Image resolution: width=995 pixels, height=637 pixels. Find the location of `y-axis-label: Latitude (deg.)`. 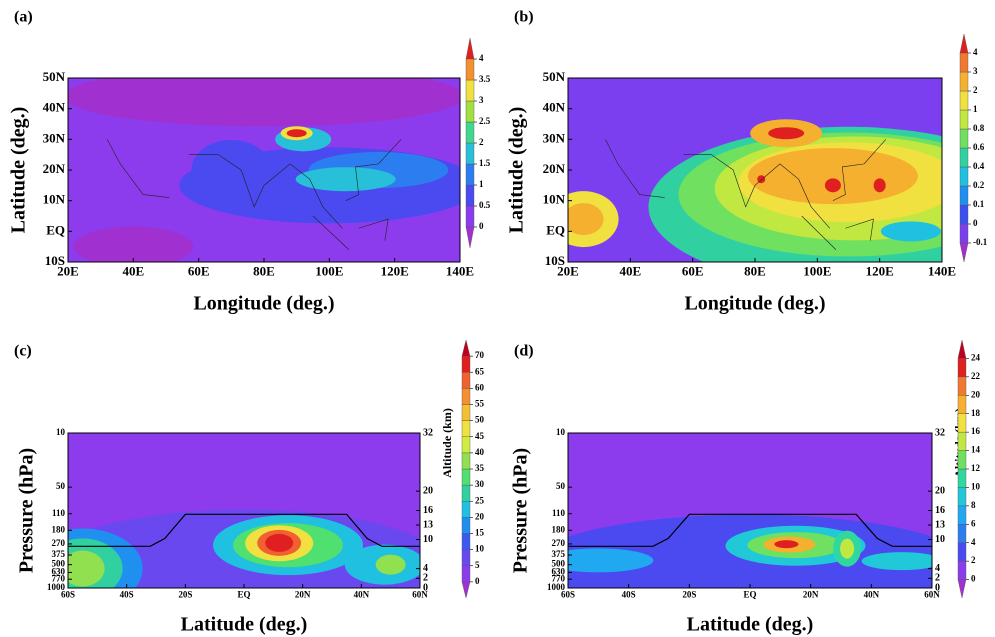

y-axis-label: Latitude (deg.) is located at coordinates (517, 170).